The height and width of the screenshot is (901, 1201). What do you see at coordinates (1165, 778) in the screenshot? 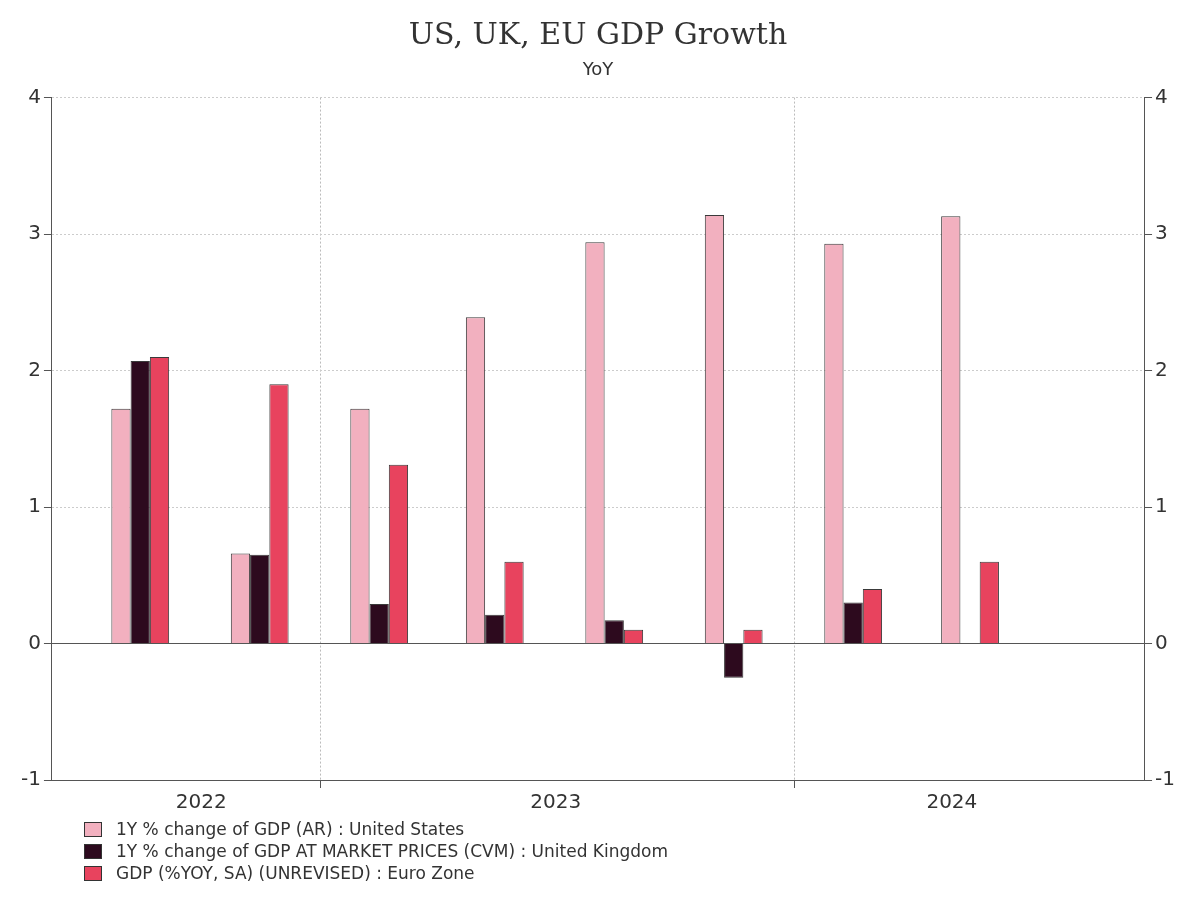
I see `y2-tick-label: -1` at bounding box center [1165, 778].